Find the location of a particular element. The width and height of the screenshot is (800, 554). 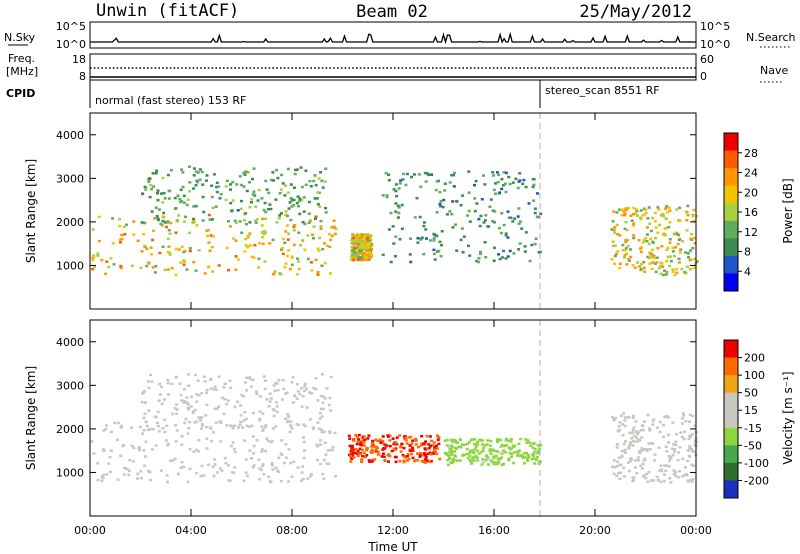

region-positive-flow is located at coordinates (493, 452).